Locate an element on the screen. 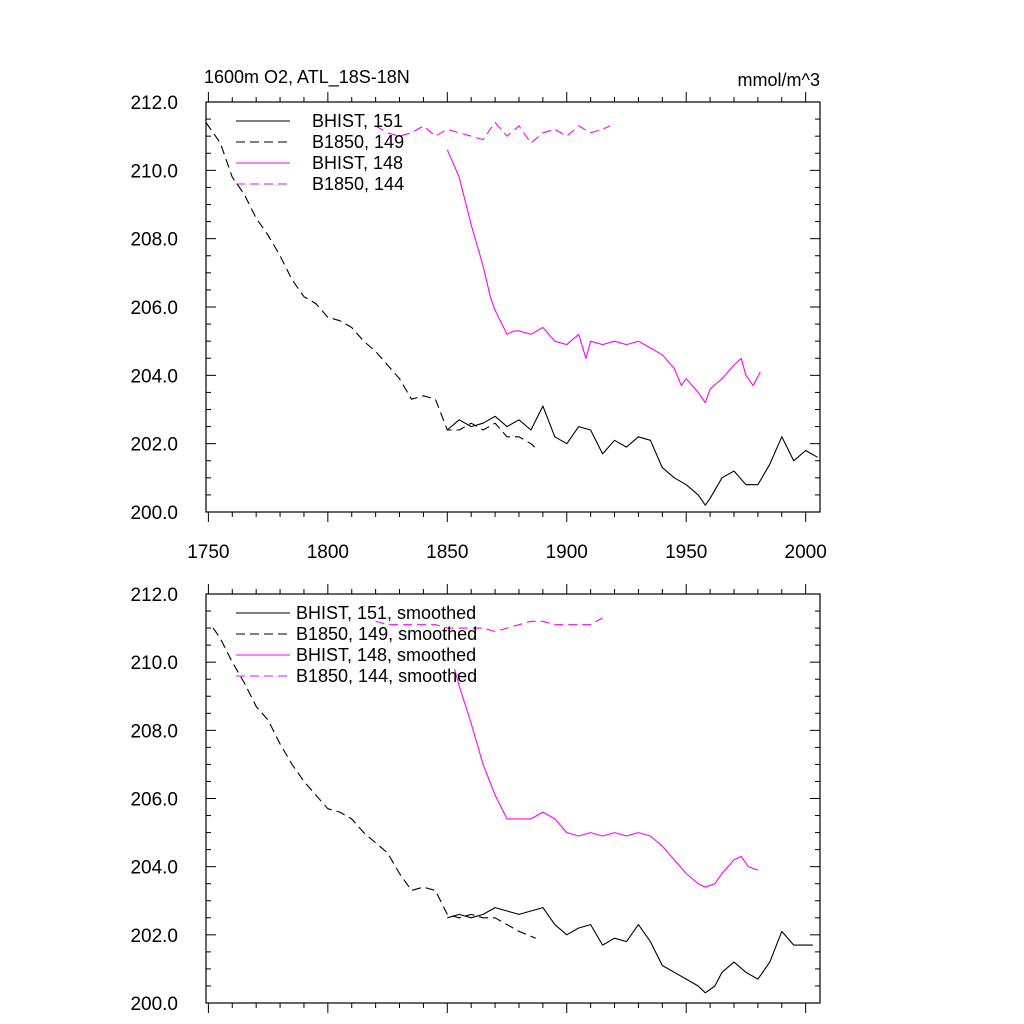  legend-label-0: BHIST, 151 is located at coordinates (357, 121).